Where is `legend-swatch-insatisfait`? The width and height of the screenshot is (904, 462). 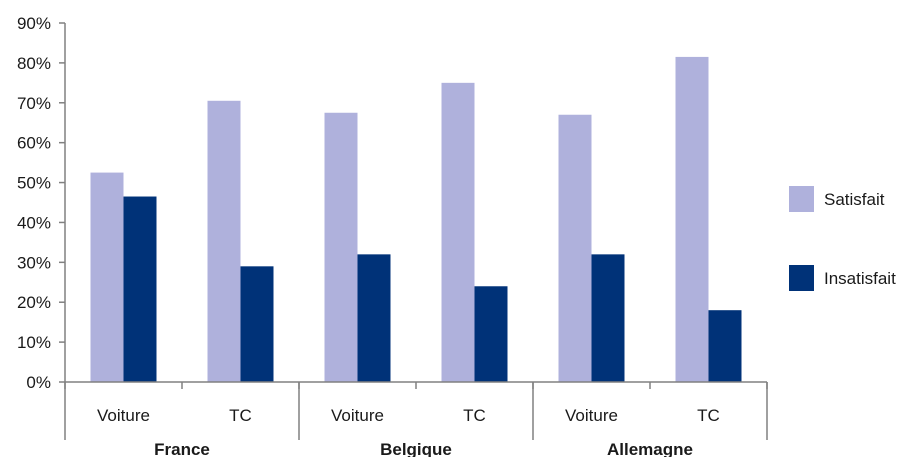
legend-swatch-insatisfait is located at coordinates (801, 278).